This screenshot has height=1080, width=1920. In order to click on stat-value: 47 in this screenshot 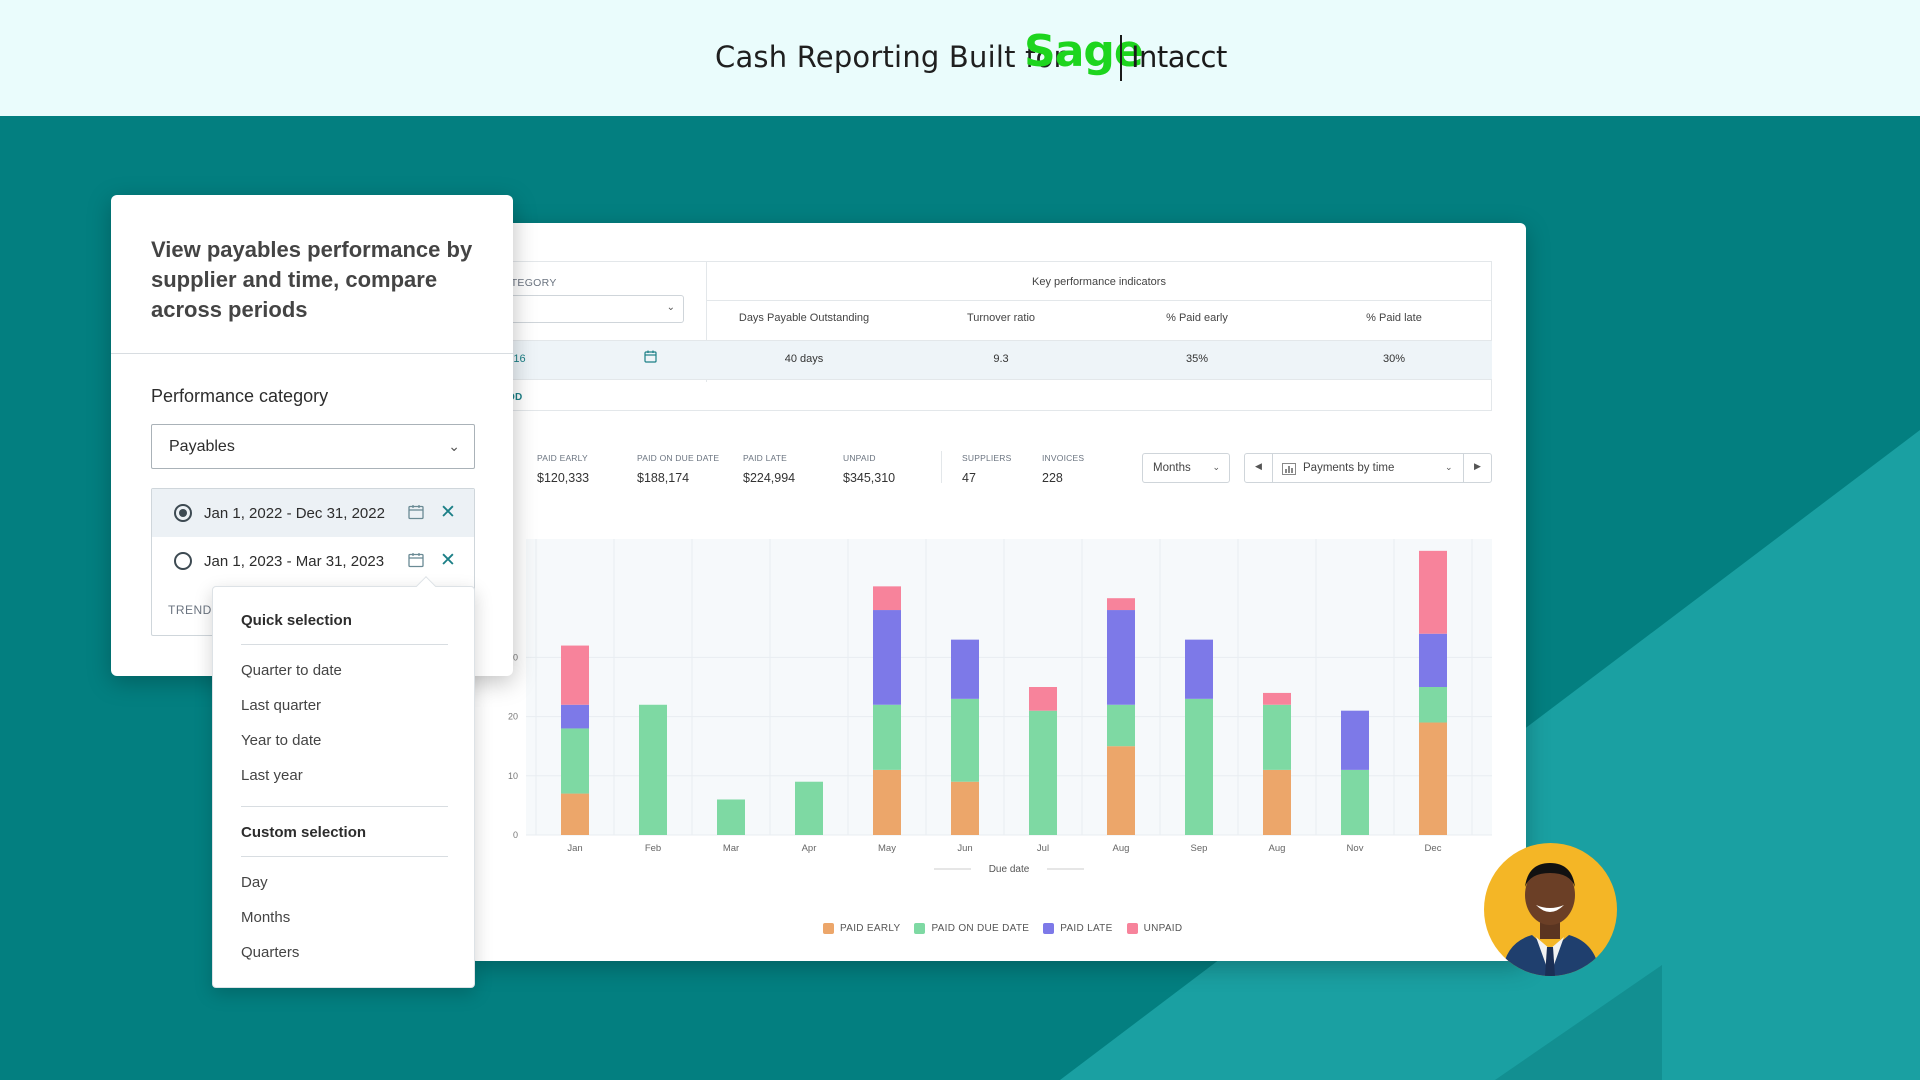, I will do `click(969, 478)`.